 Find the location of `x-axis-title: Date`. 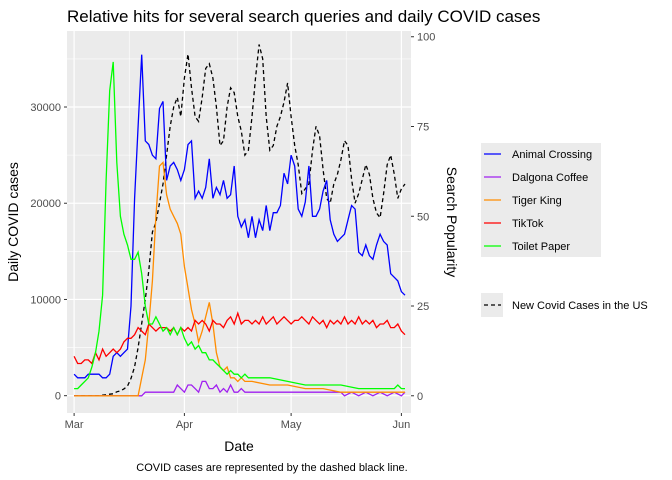

x-axis-title: Date is located at coordinates (239, 446).